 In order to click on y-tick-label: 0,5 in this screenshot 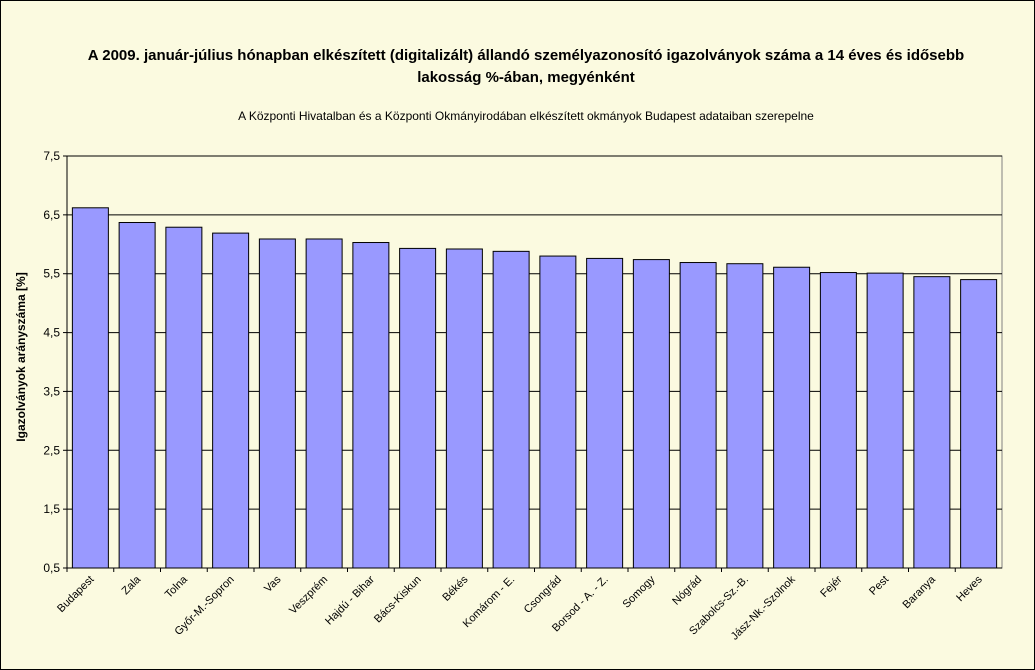, I will do `click(51, 568)`.